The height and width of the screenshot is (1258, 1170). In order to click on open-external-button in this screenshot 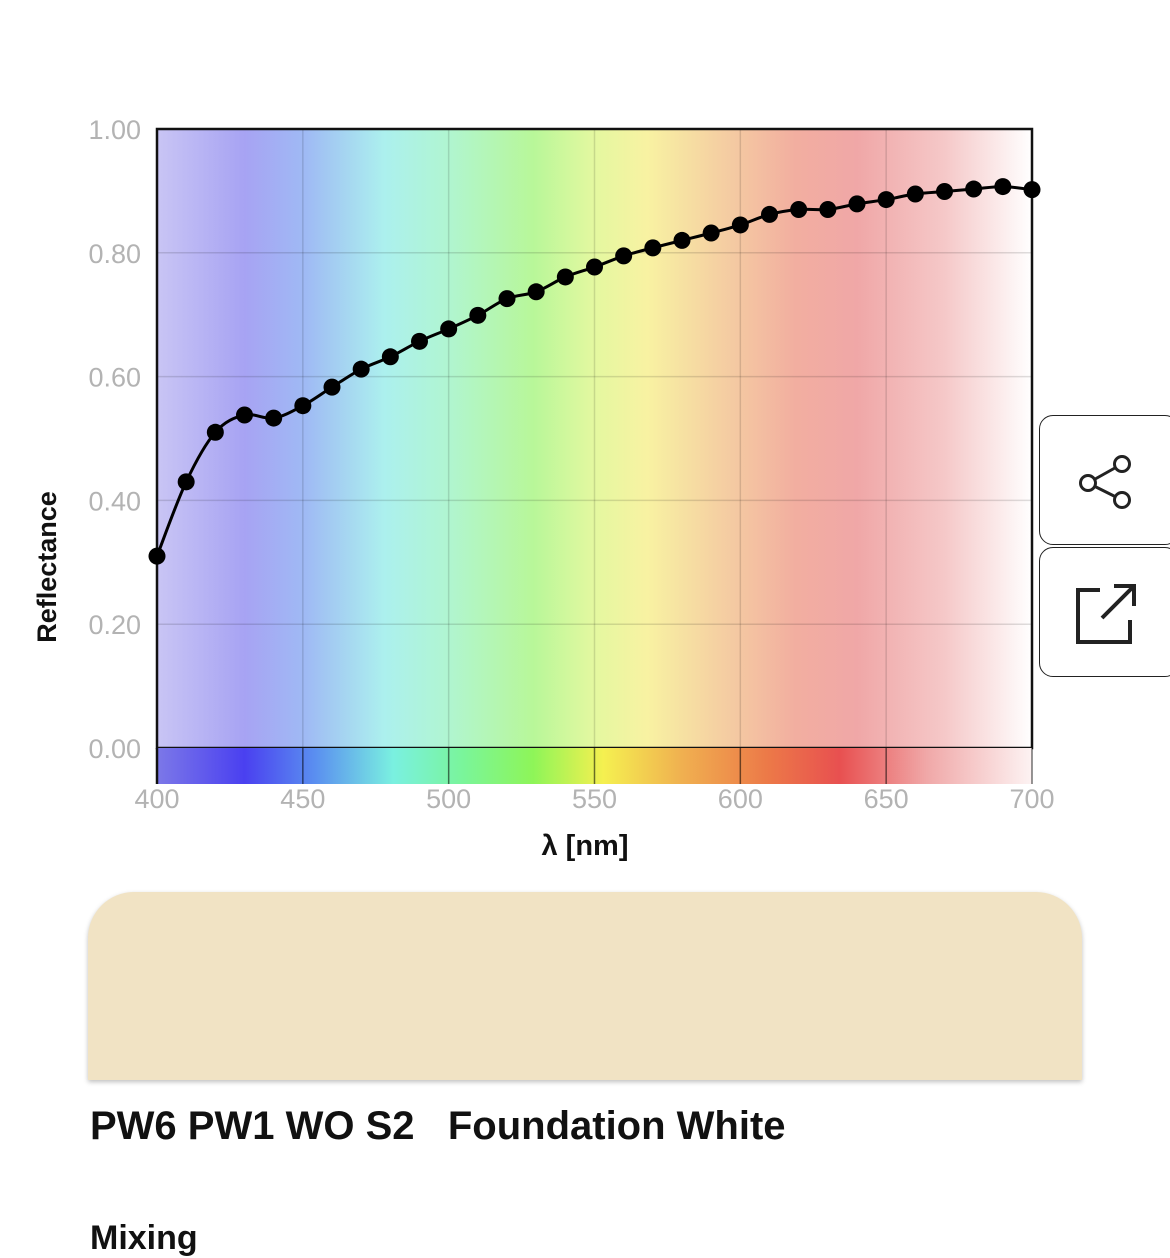, I will do `click(1104, 612)`.